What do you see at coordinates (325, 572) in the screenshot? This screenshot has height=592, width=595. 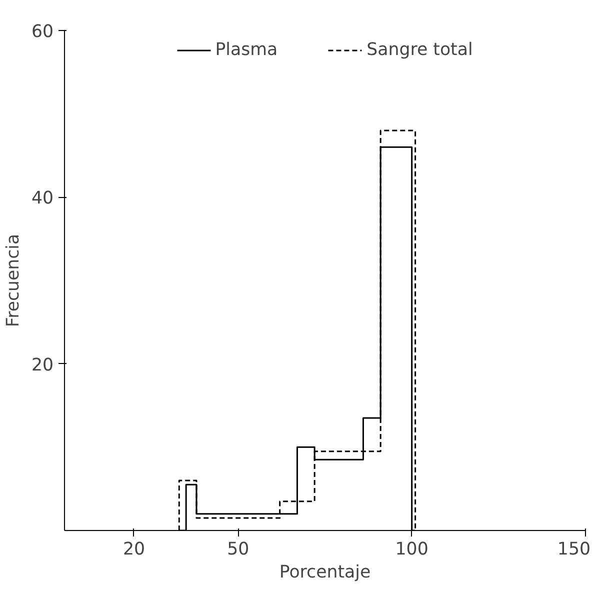 I see `x-axis-title: Porcentaje` at bounding box center [325, 572].